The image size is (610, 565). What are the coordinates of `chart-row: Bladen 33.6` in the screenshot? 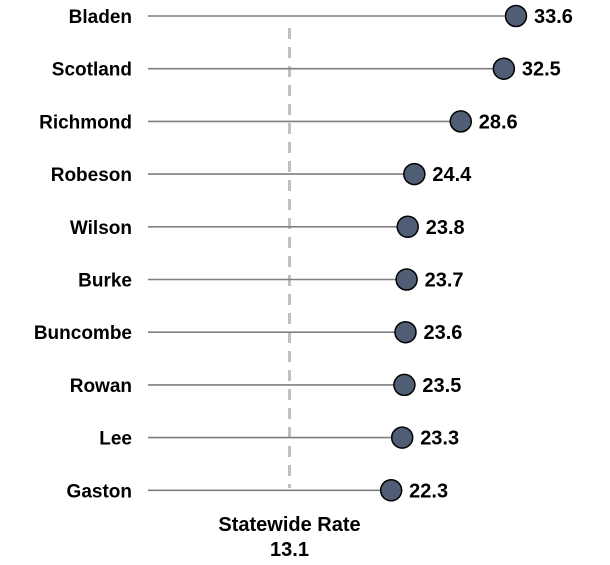 It's located at (321, 16).